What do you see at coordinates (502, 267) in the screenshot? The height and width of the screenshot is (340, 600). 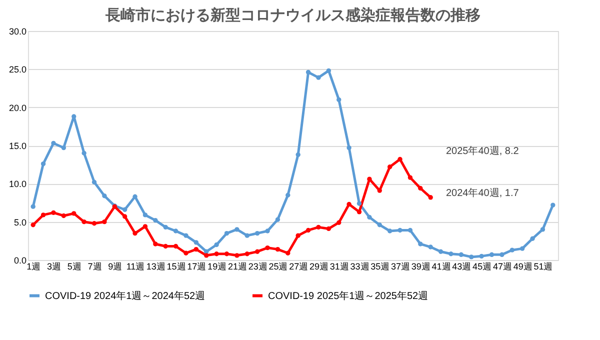 I see `x-tick-label: 47週` at bounding box center [502, 267].